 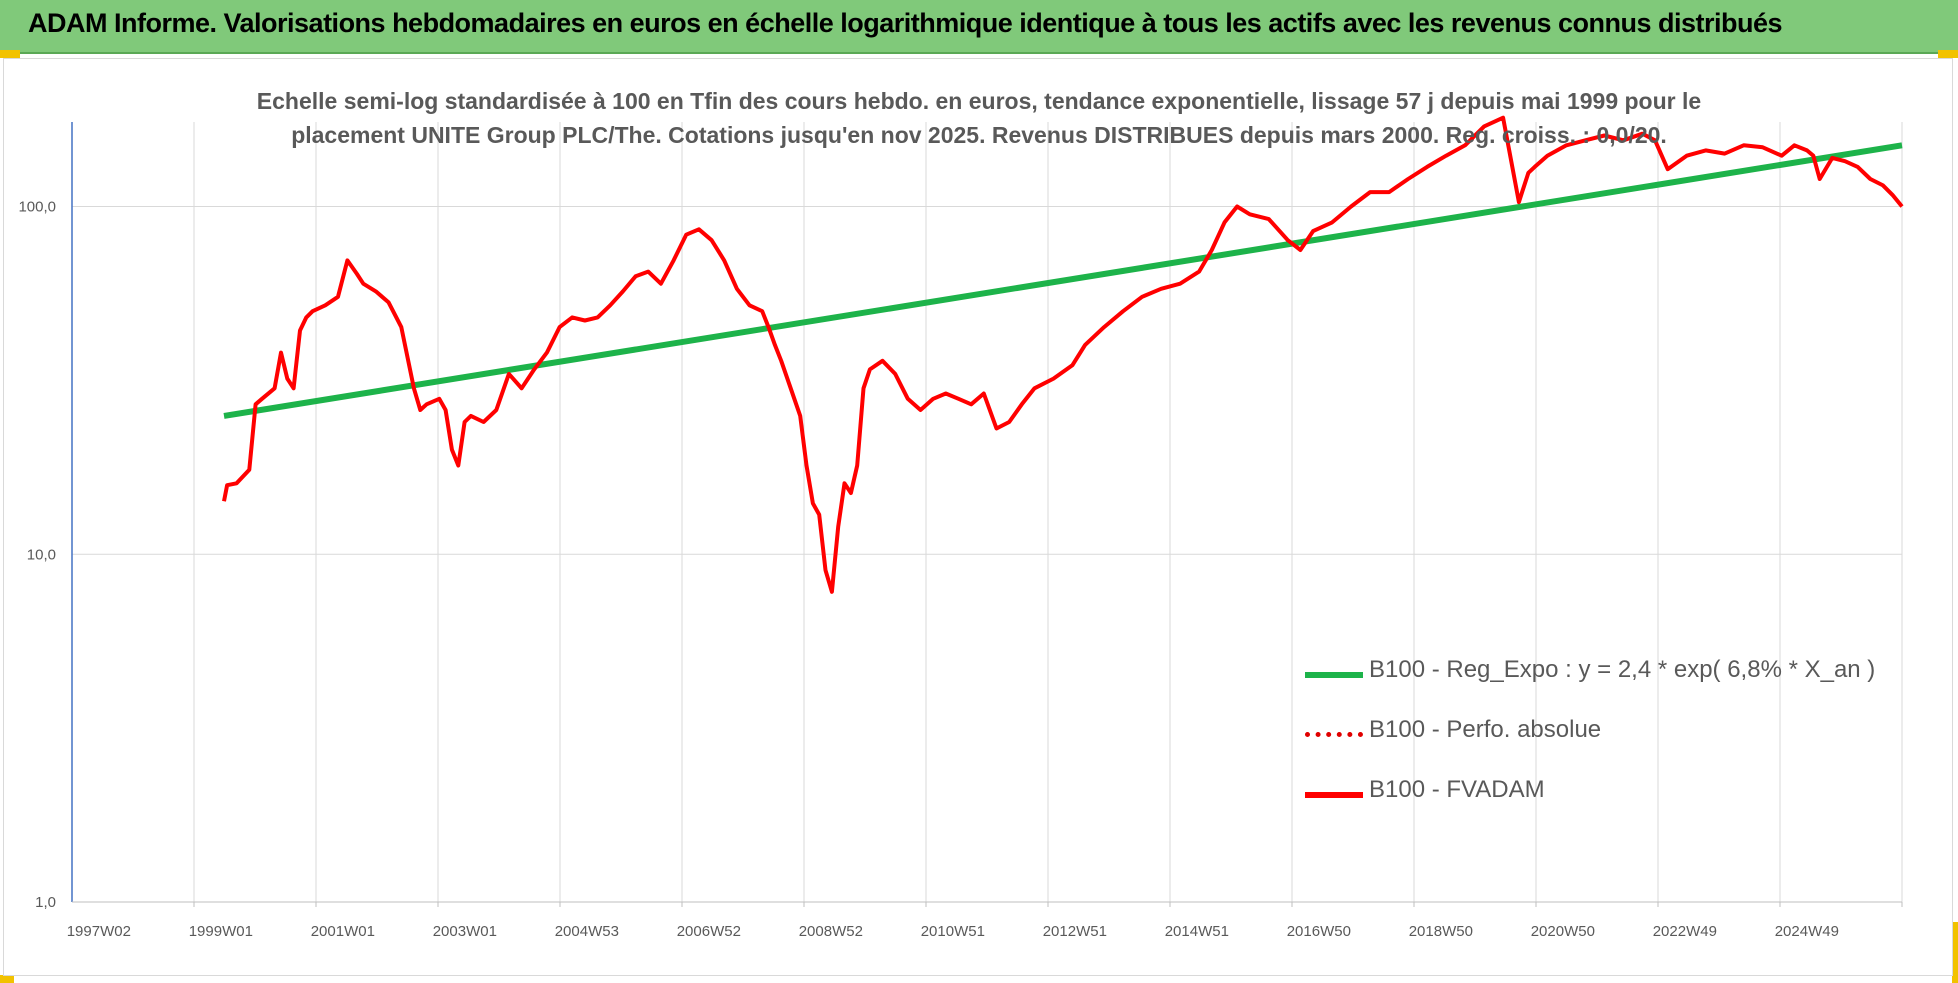 What do you see at coordinates (99, 931) in the screenshot?
I see `x-tick-label: 1997W02` at bounding box center [99, 931].